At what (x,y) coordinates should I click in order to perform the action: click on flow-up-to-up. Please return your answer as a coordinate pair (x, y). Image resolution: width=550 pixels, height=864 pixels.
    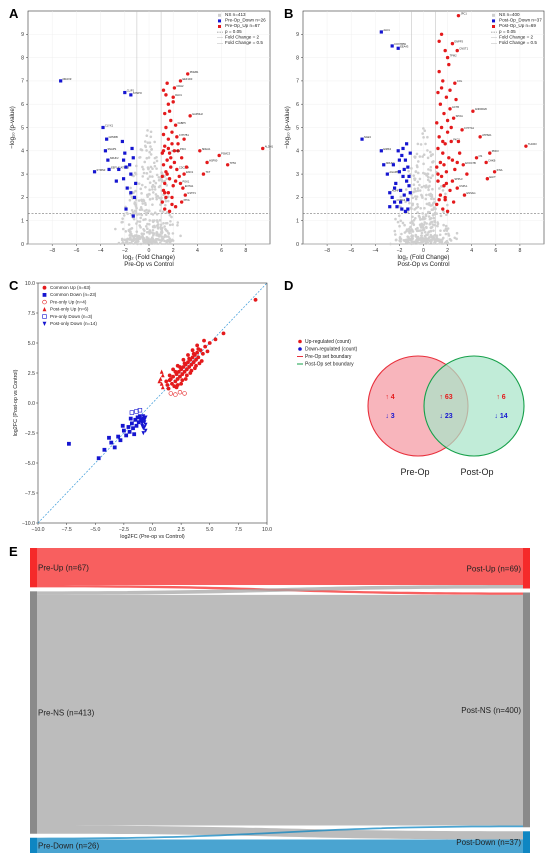
    Looking at the image, I should click on (280, 566).